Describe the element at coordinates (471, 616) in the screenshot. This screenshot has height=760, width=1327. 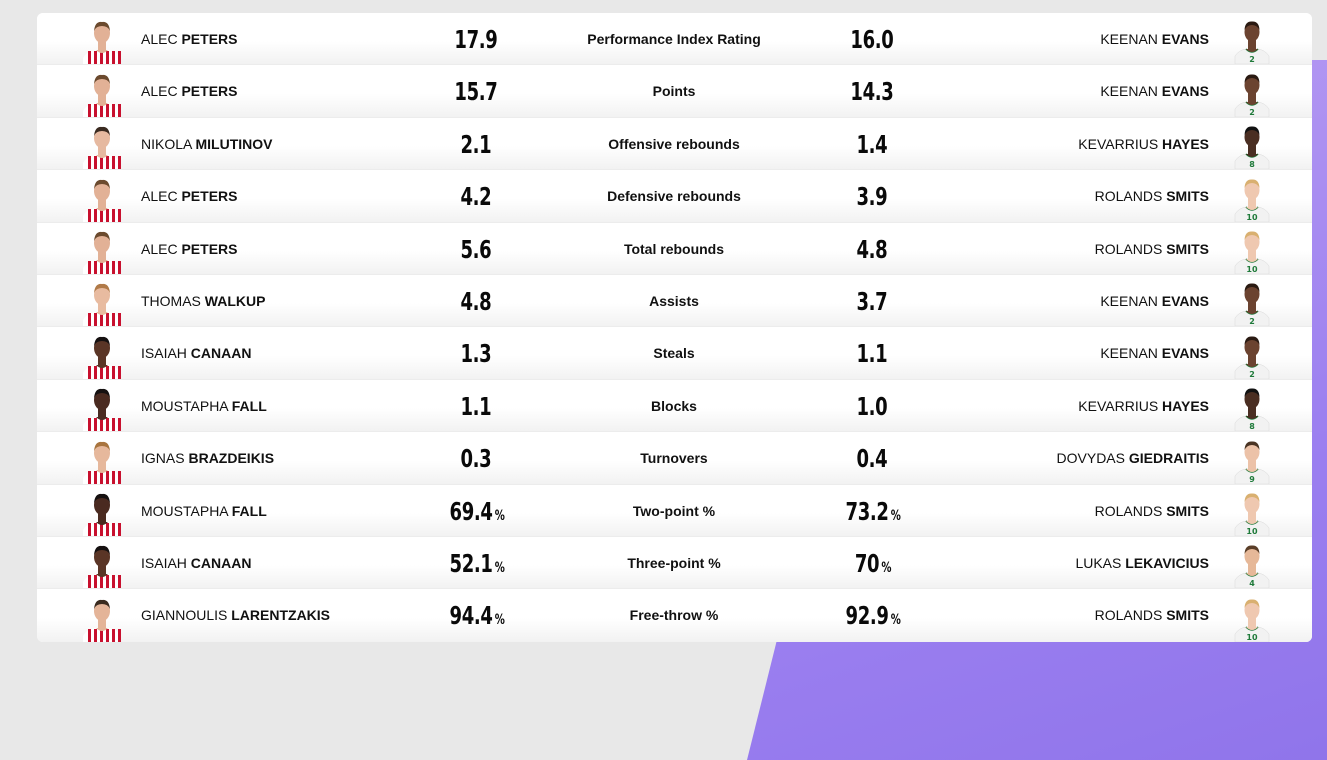
I see `home-stat-number: 94.4` at that location.